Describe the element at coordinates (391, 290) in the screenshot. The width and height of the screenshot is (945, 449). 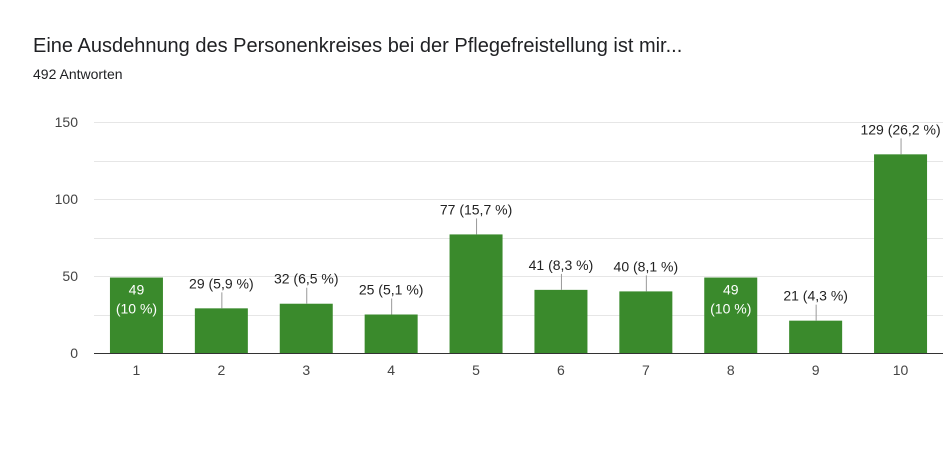
I see `data-label: 25 (5,1 %)` at that location.